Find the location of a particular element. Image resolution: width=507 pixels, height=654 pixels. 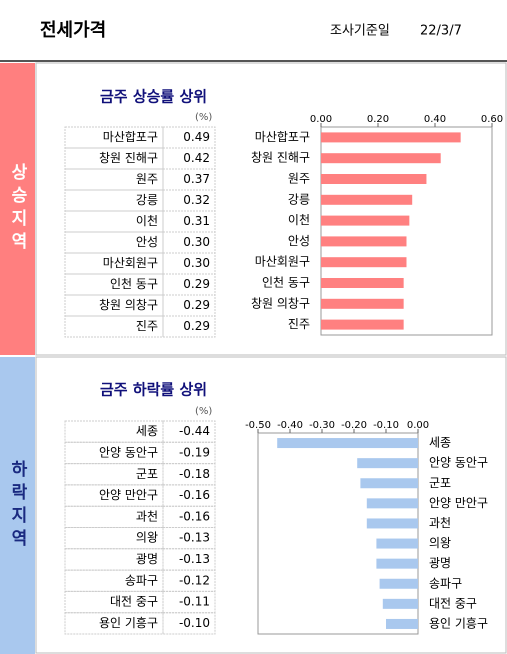

category-label: 세종 is located at coordinates (440, 443).